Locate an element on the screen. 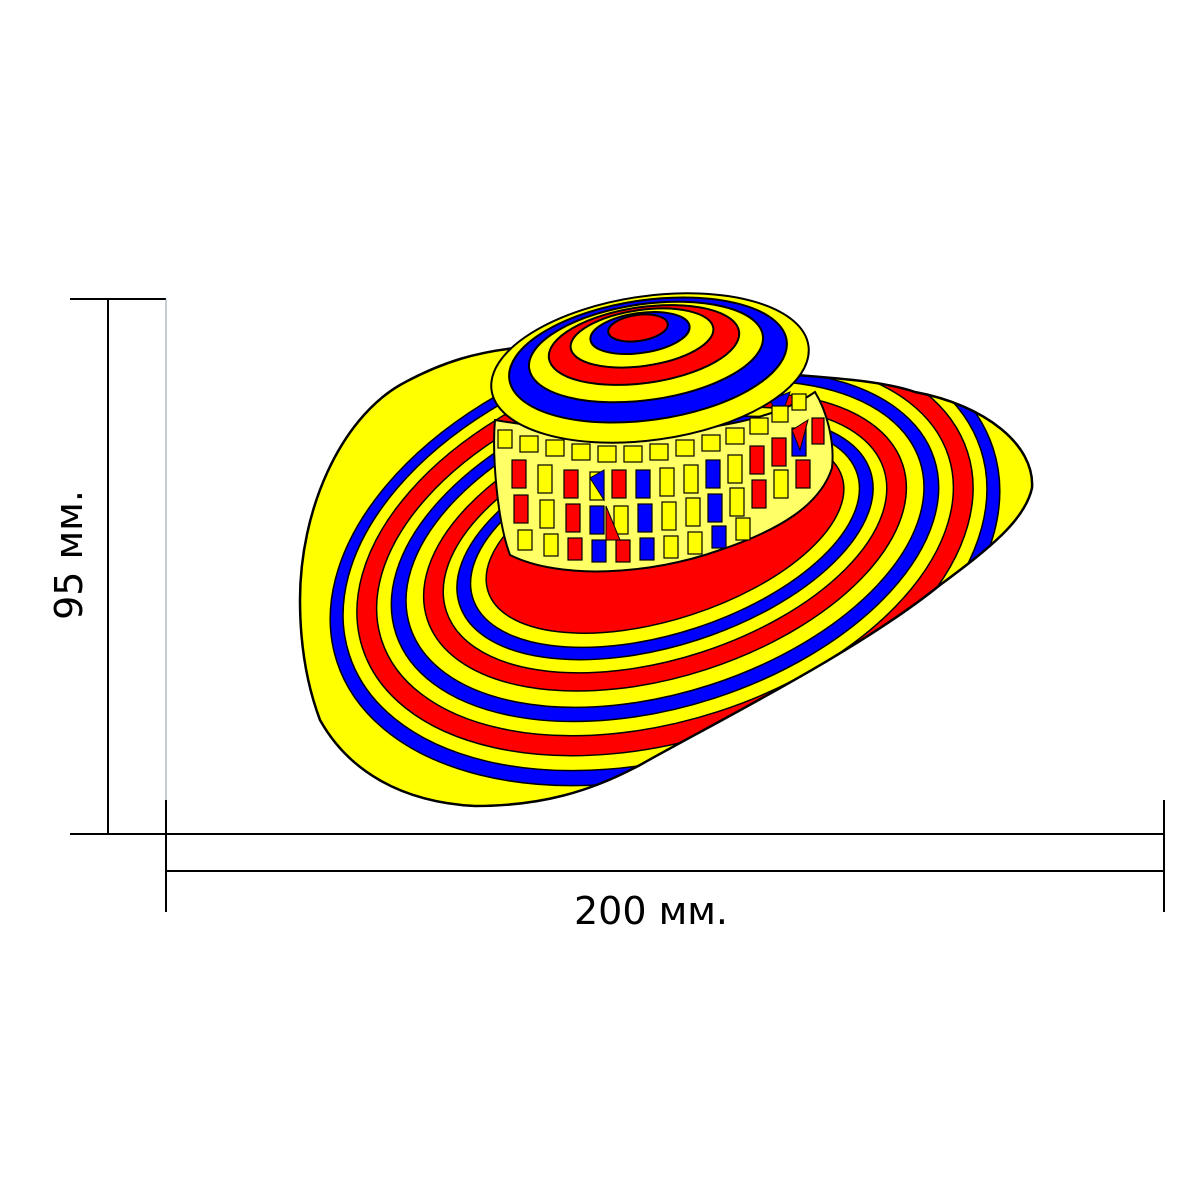 The width and height of the screenshot is (1200, 1200). hat-crown-top is located at coordinates (650, 368).